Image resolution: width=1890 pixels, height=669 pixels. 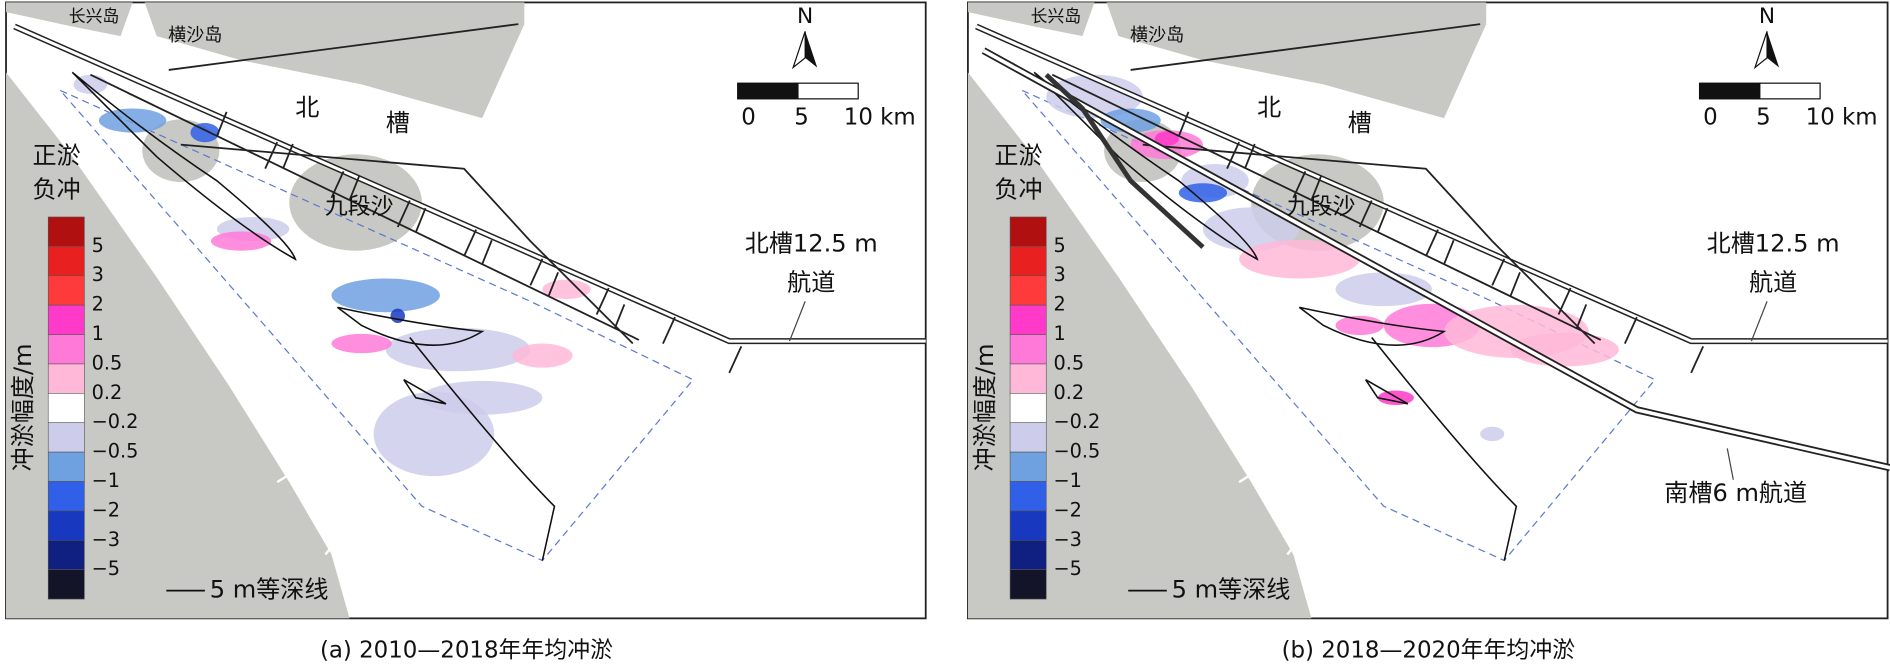 I want to click on coast-road, so click(x=1305, y=488).